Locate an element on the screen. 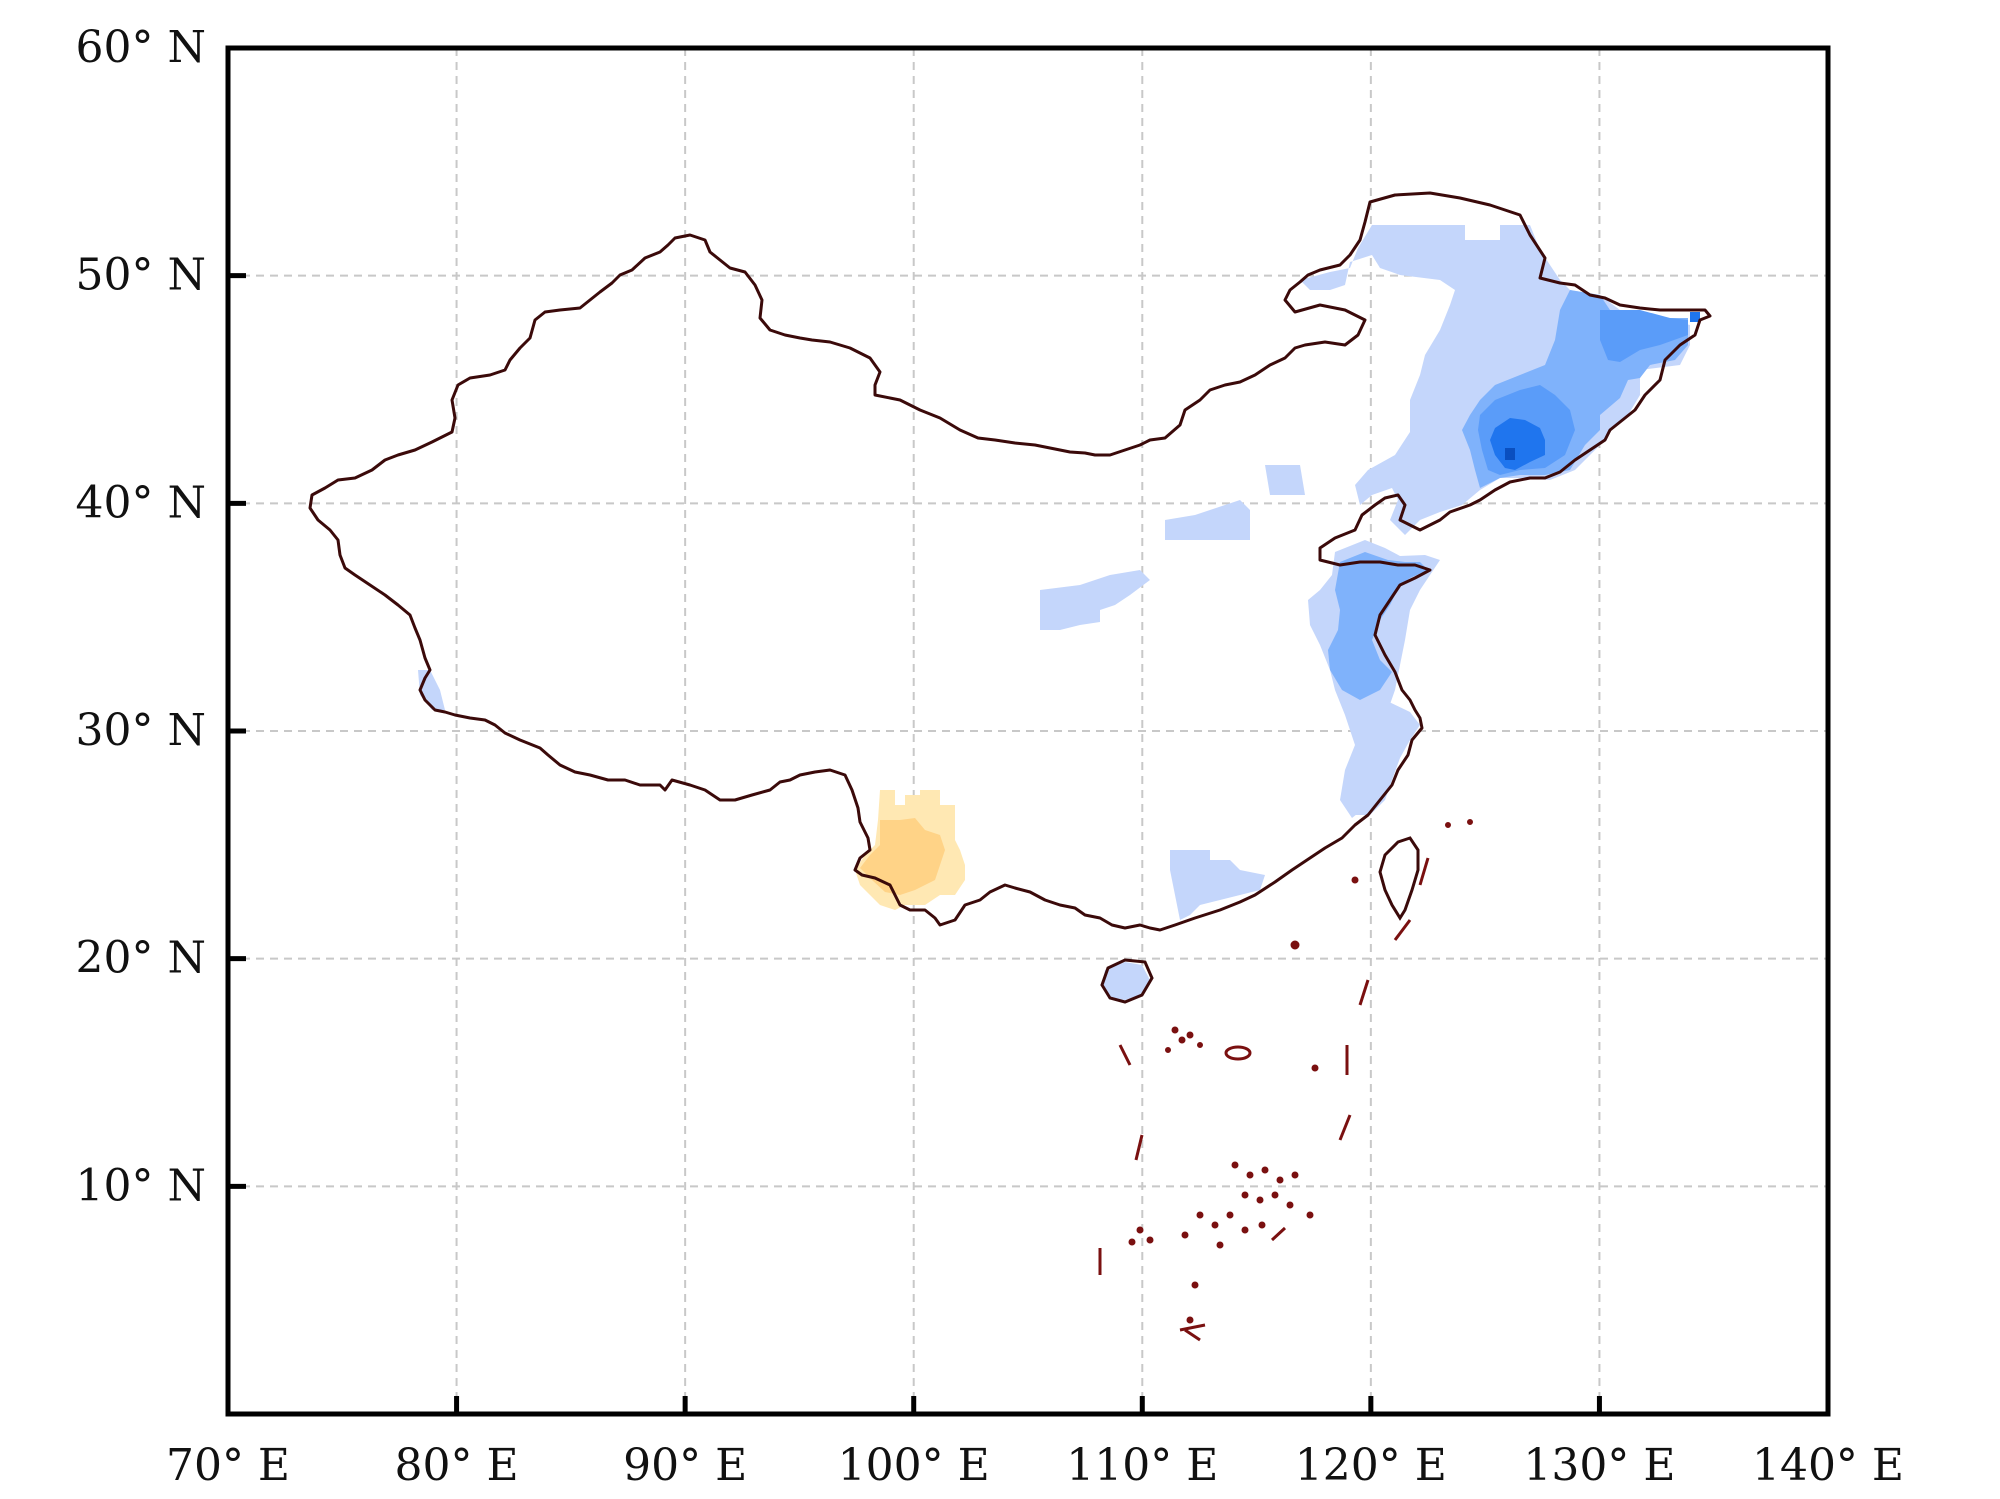 Image resolution: width=2000 pixels, height=1499 pixels. island-paracel-main is located at coordinates (1238, 1053).